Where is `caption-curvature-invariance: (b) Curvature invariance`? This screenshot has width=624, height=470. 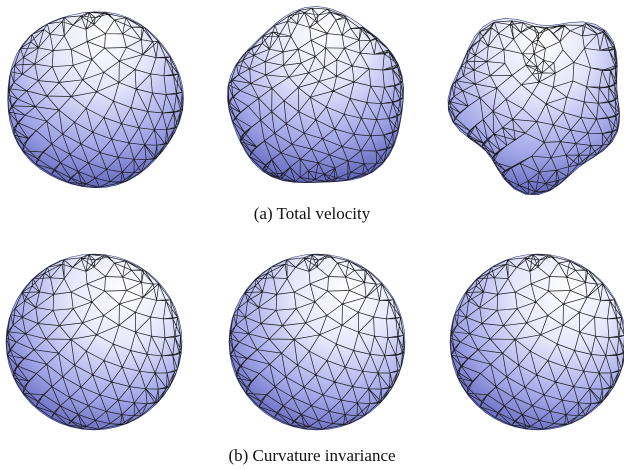
caption-curvature-invariance: (b) Curvature invariance is located at coordinates (312, 455).